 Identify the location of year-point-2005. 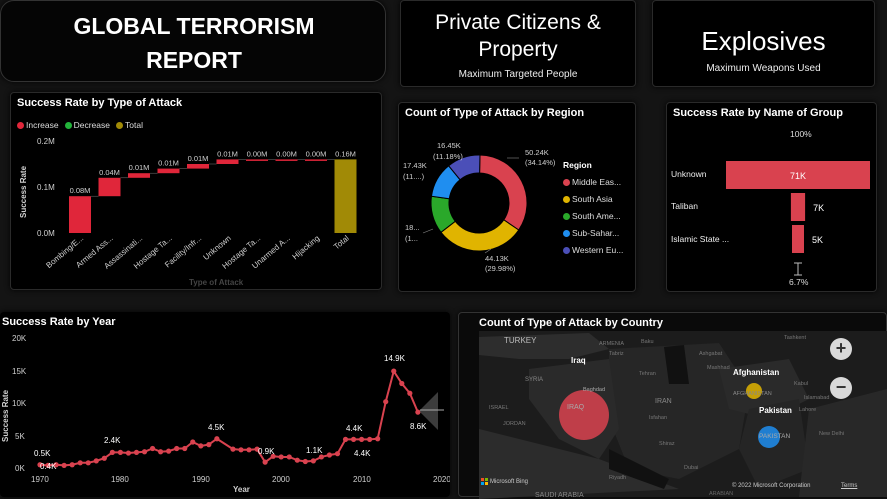
(321, 457).